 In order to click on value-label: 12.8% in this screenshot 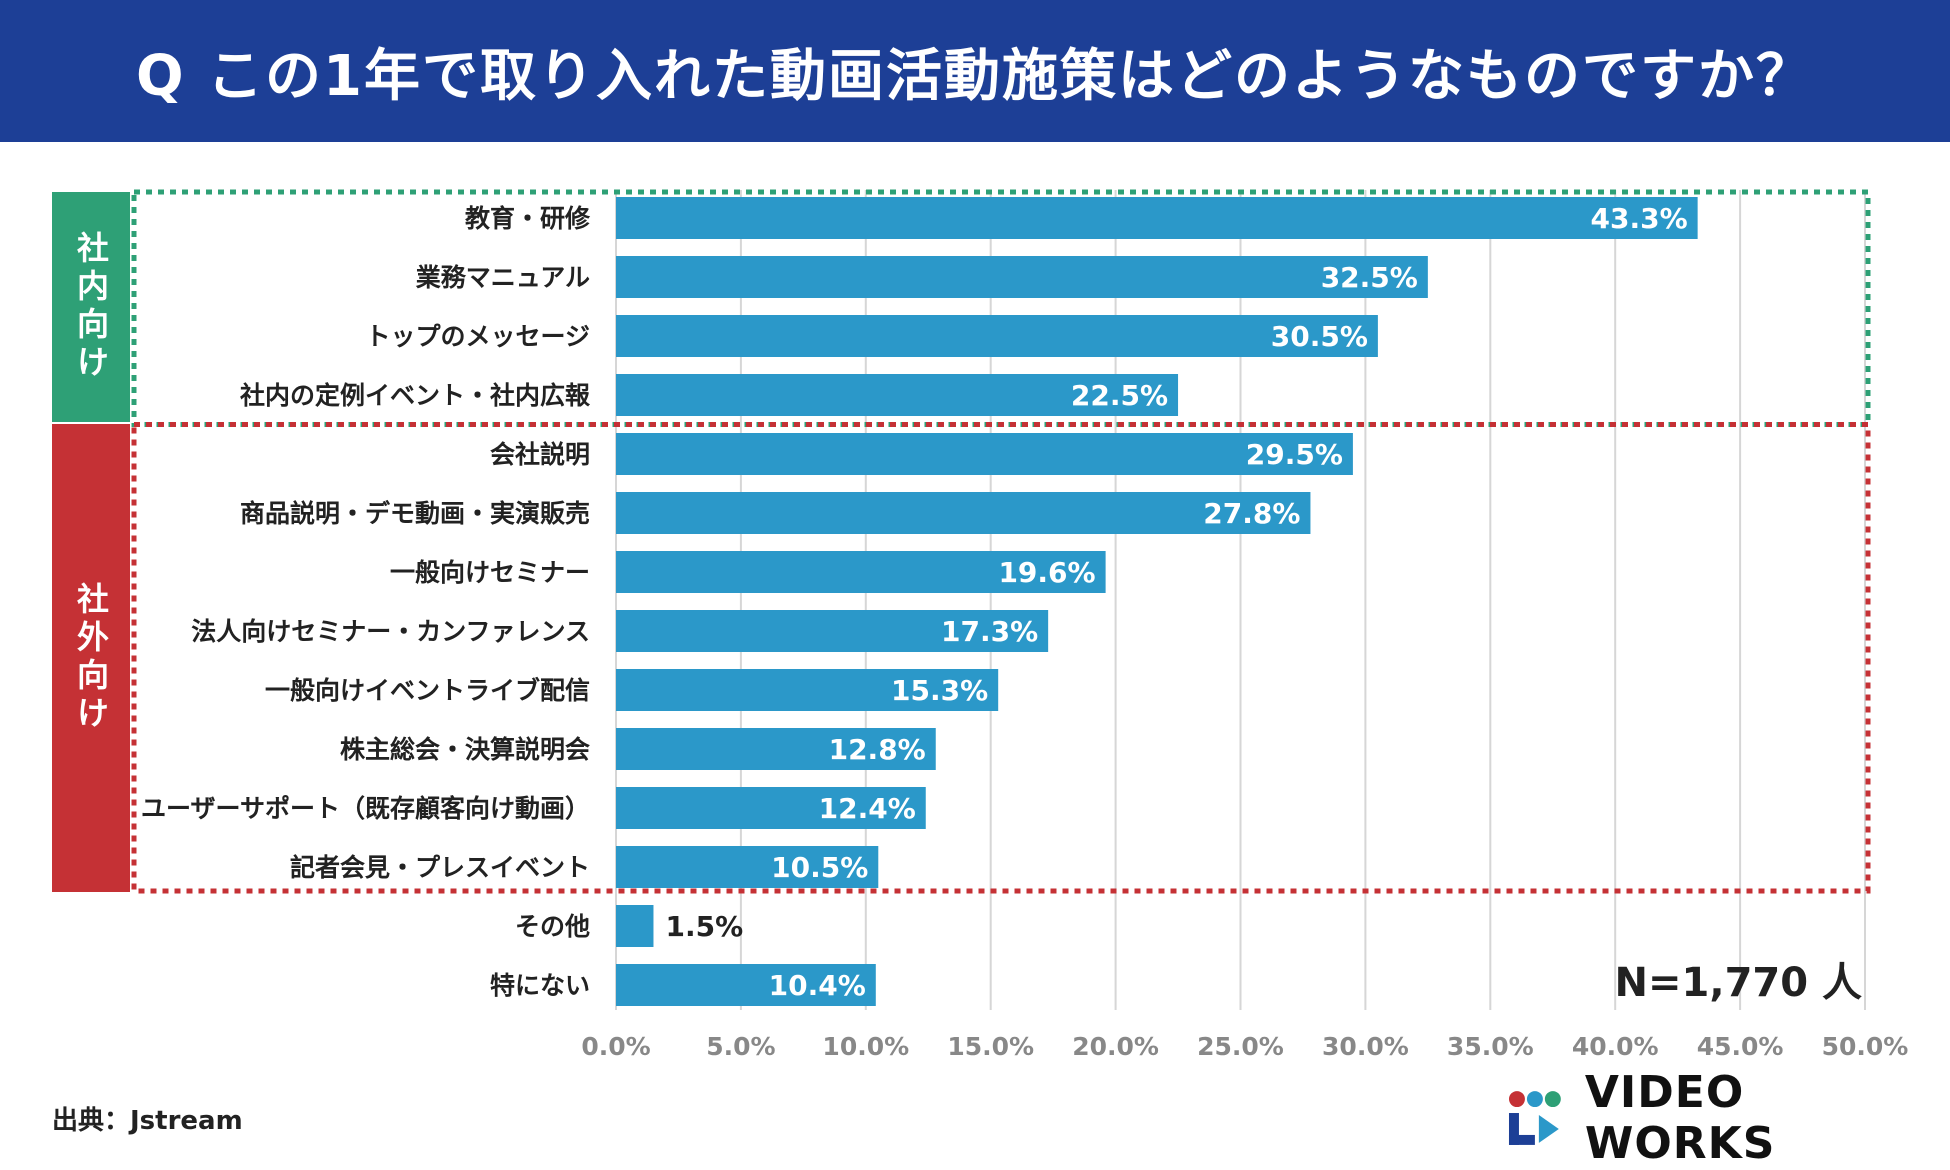, I will do `click(877, 749)`.